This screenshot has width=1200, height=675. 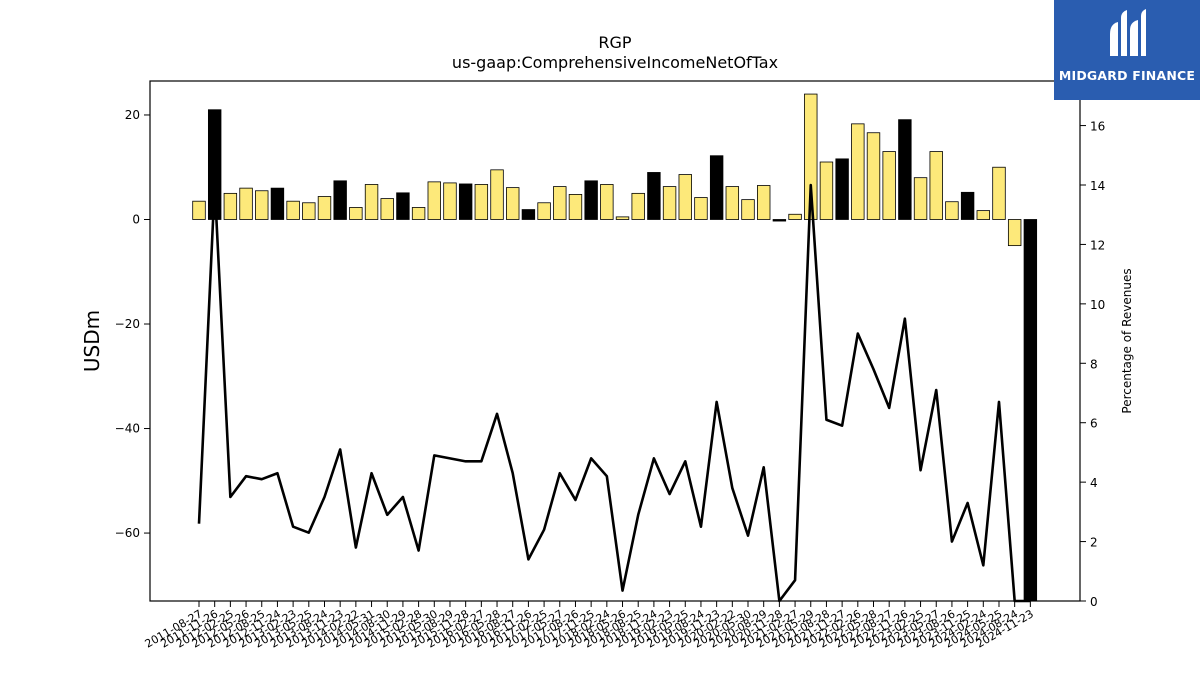 I want to click on y-tick-label: −40, so click(x=127, y=429).